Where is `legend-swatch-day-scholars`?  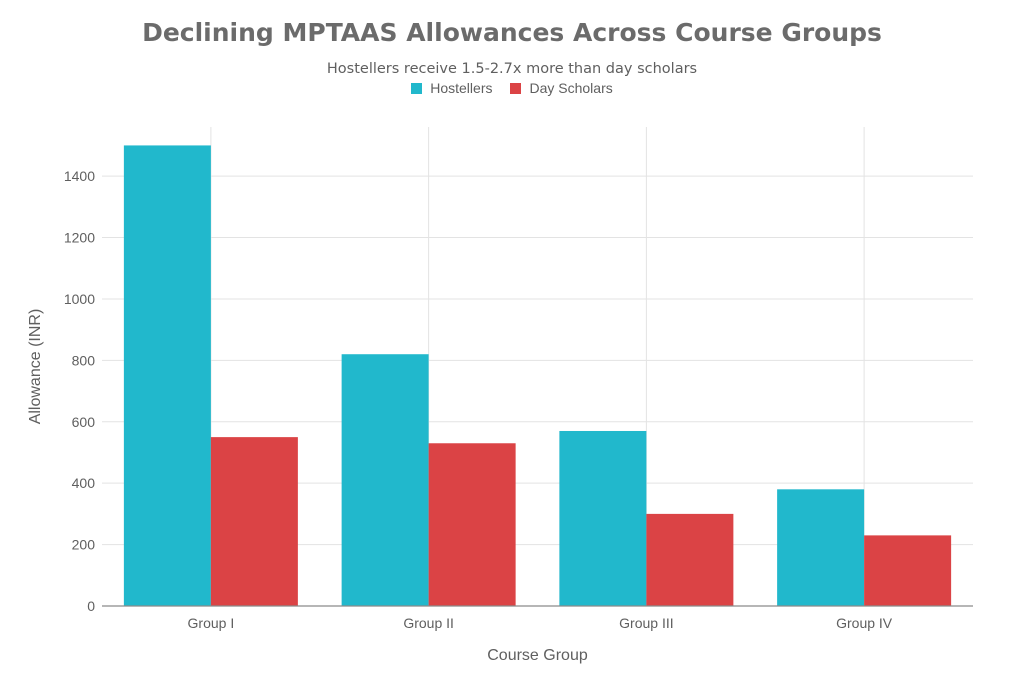
legend-swatch-day-scholars is located at coordinates (516, 88).